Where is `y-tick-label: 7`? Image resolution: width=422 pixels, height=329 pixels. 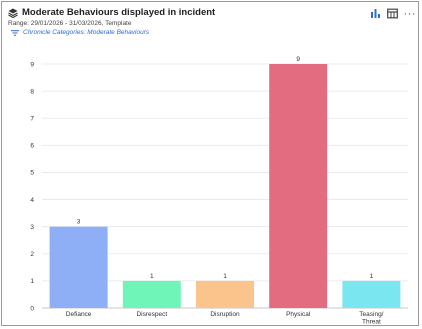
y-tick-label: 7 is located at coordinates (32, 119).